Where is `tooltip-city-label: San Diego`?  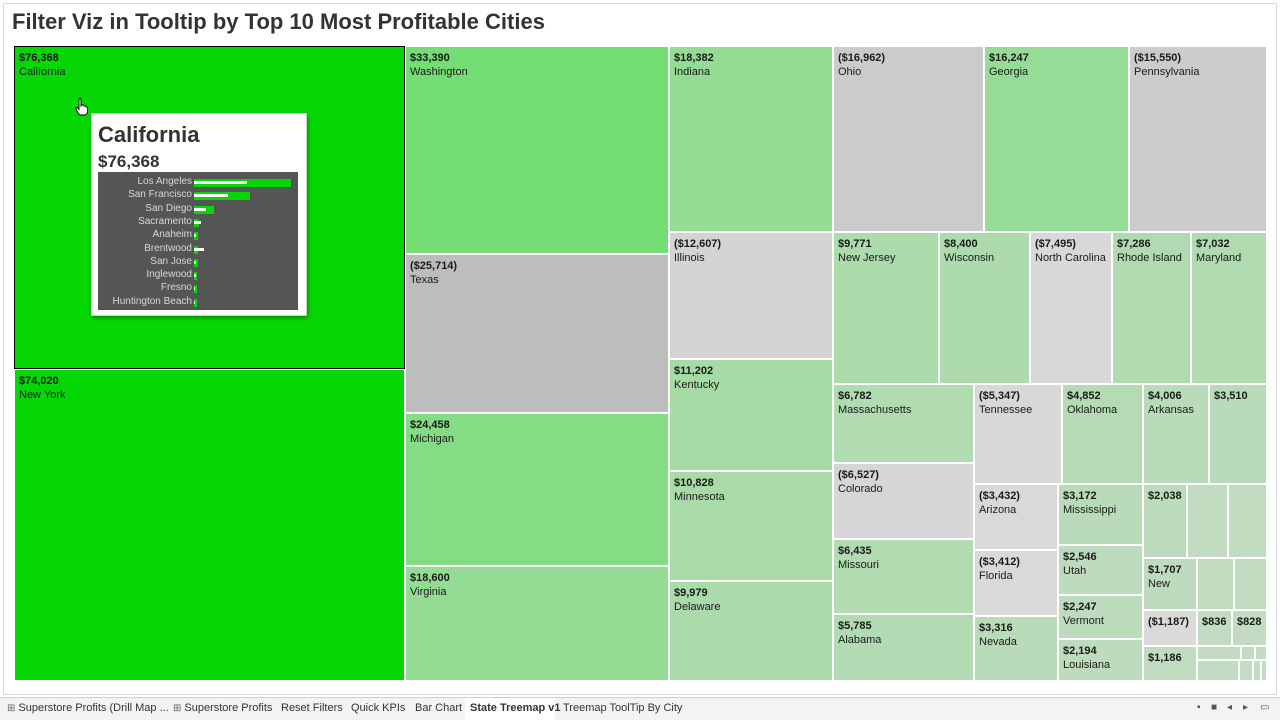 tooltip-city-label: San Diego is located at coordinates (168, 208).